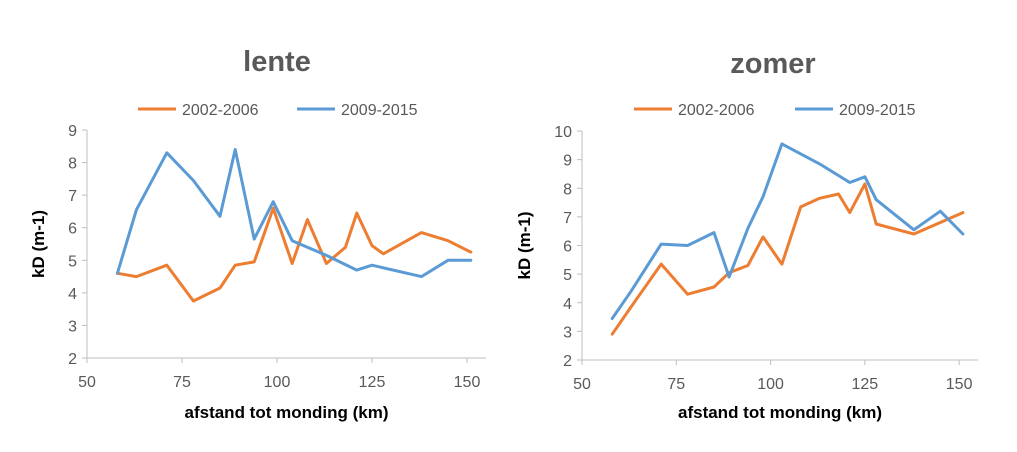  I want to click on y-tick-label: 10, so click(563, 132).